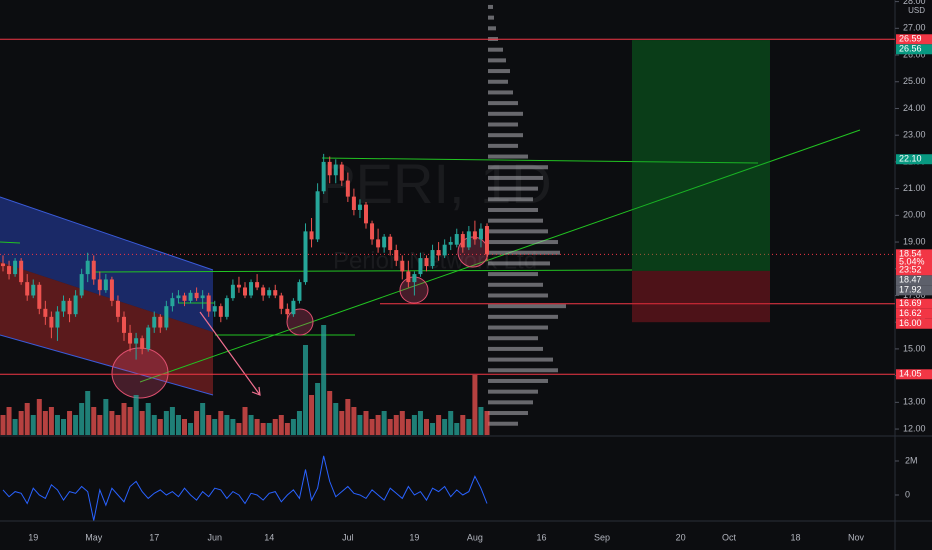 Image resolution: width=932 pixels, height=550 pixels. What do you see at coordinates (914, 3) in the screenshot?
I see `y-tick-label: 28.00` at bounding box center [914, 3].